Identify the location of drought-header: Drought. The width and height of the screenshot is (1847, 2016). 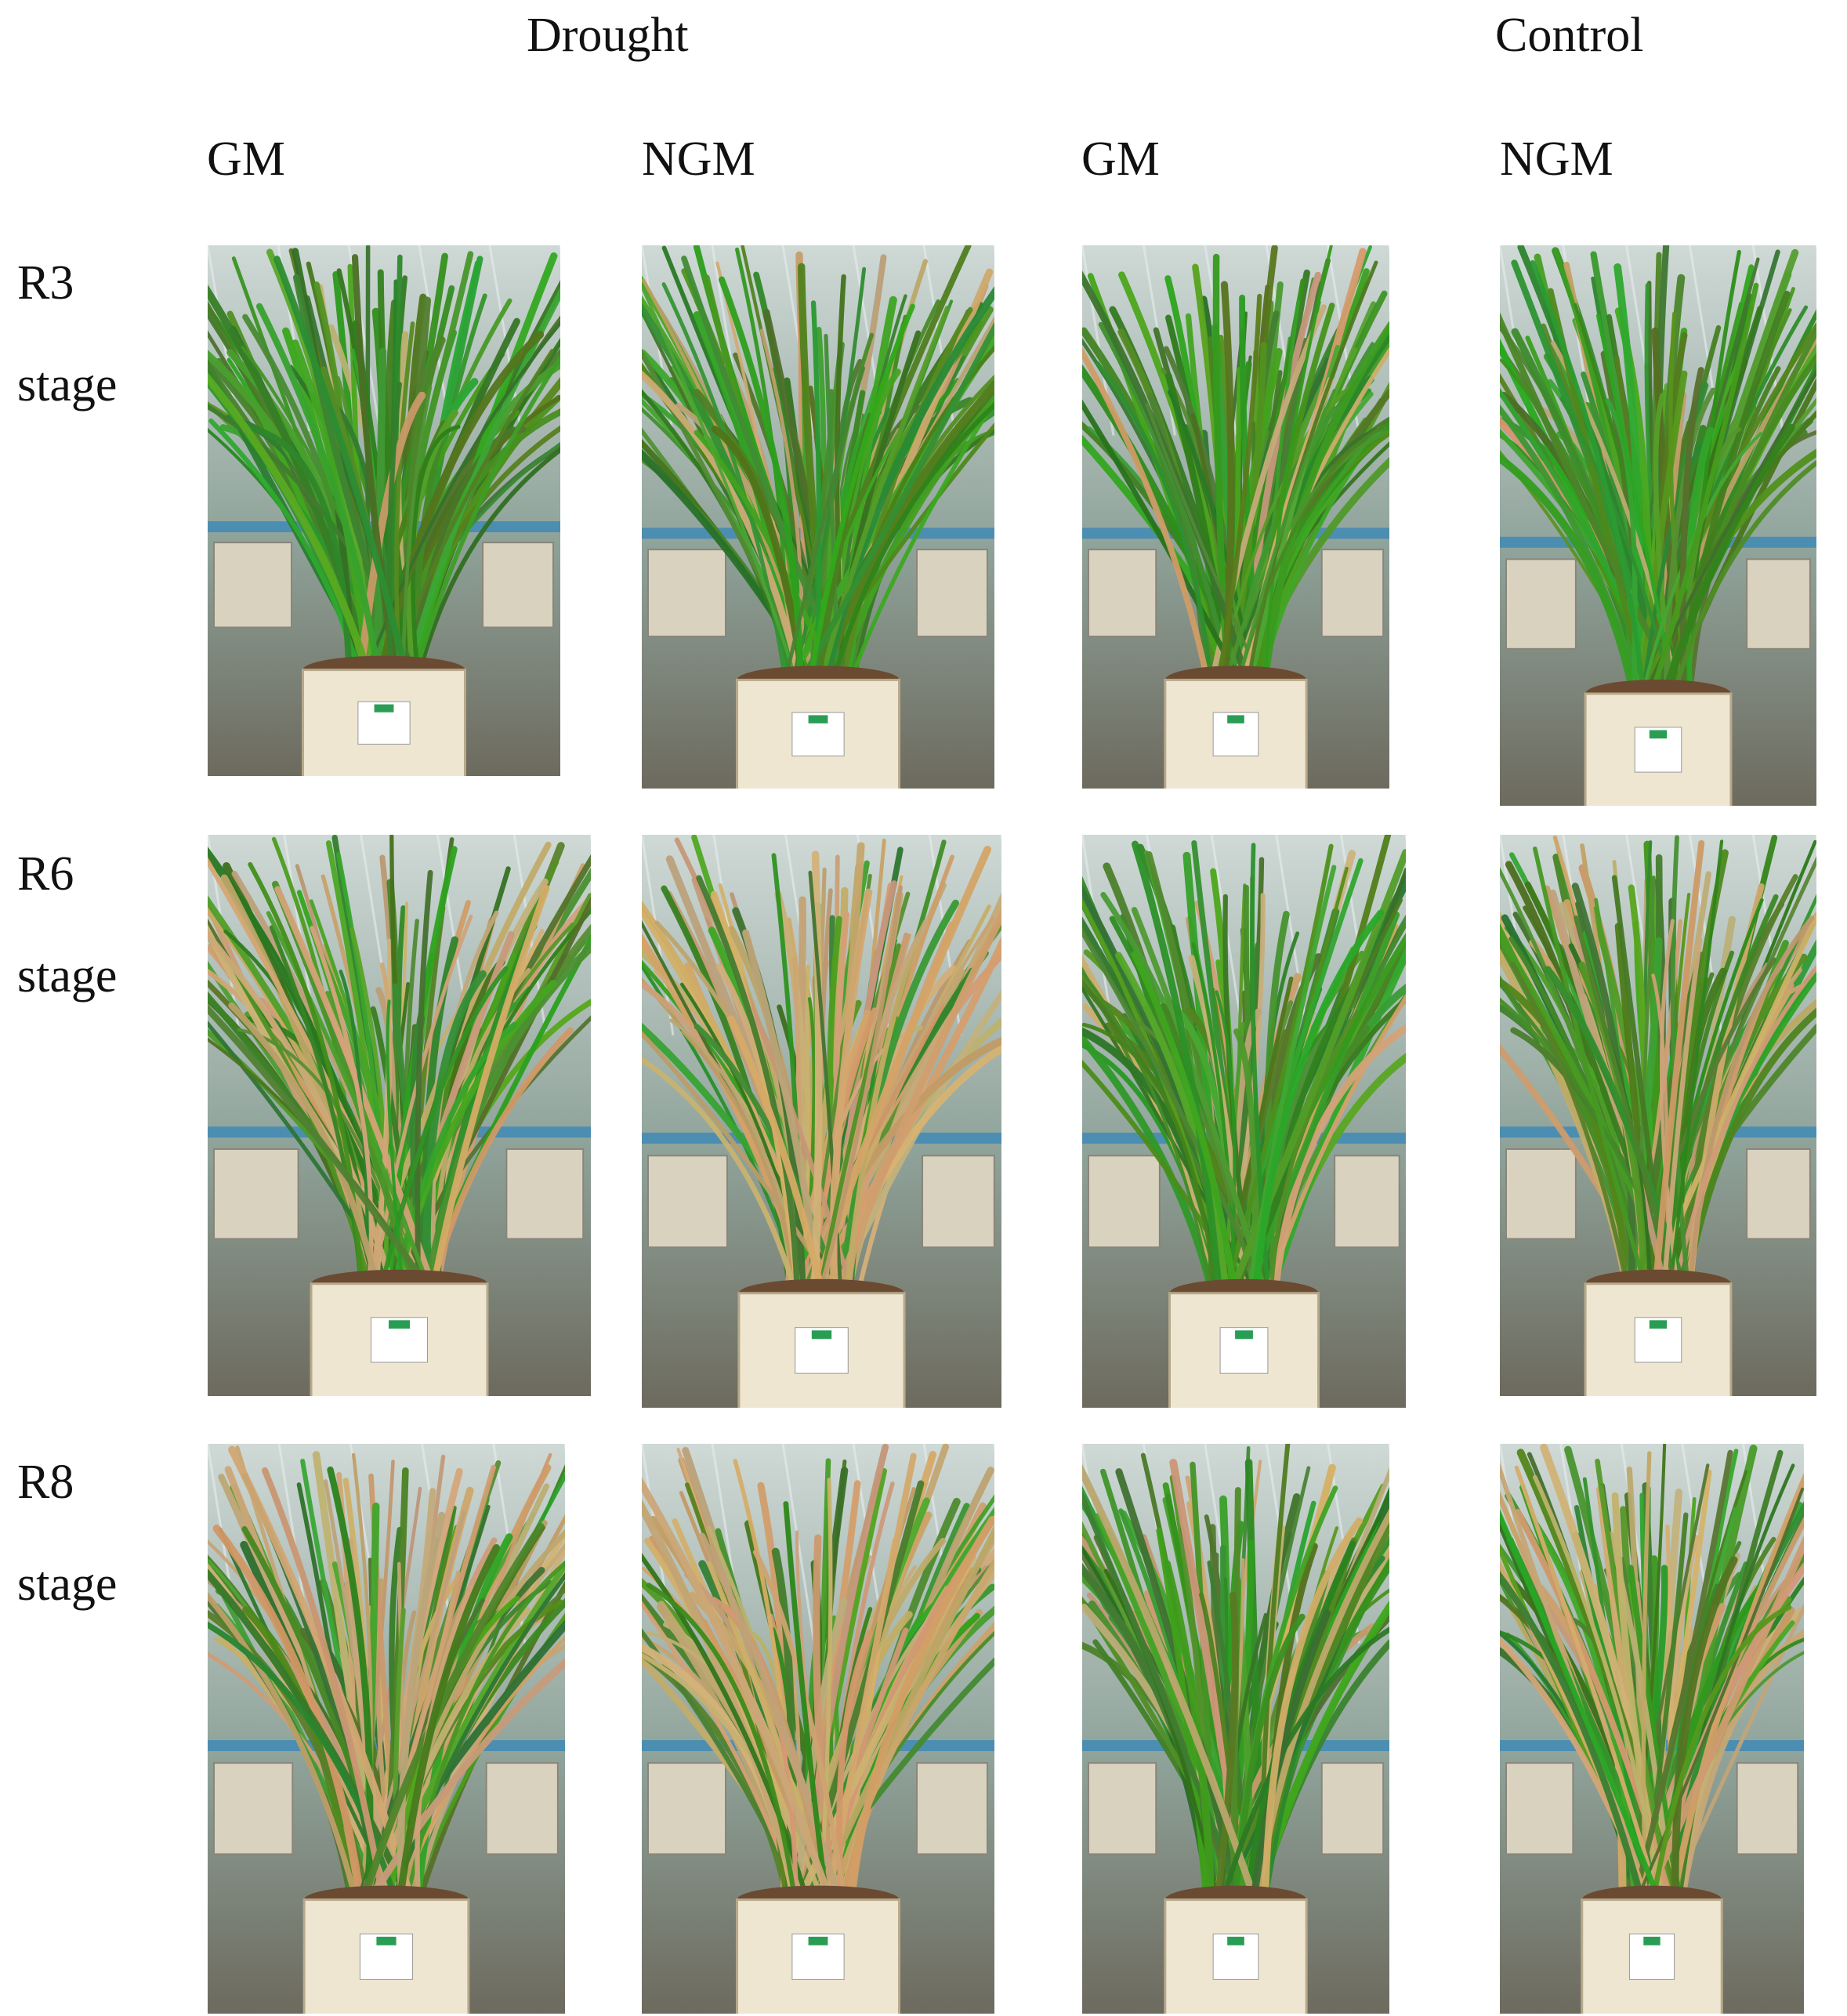
(608, 35).